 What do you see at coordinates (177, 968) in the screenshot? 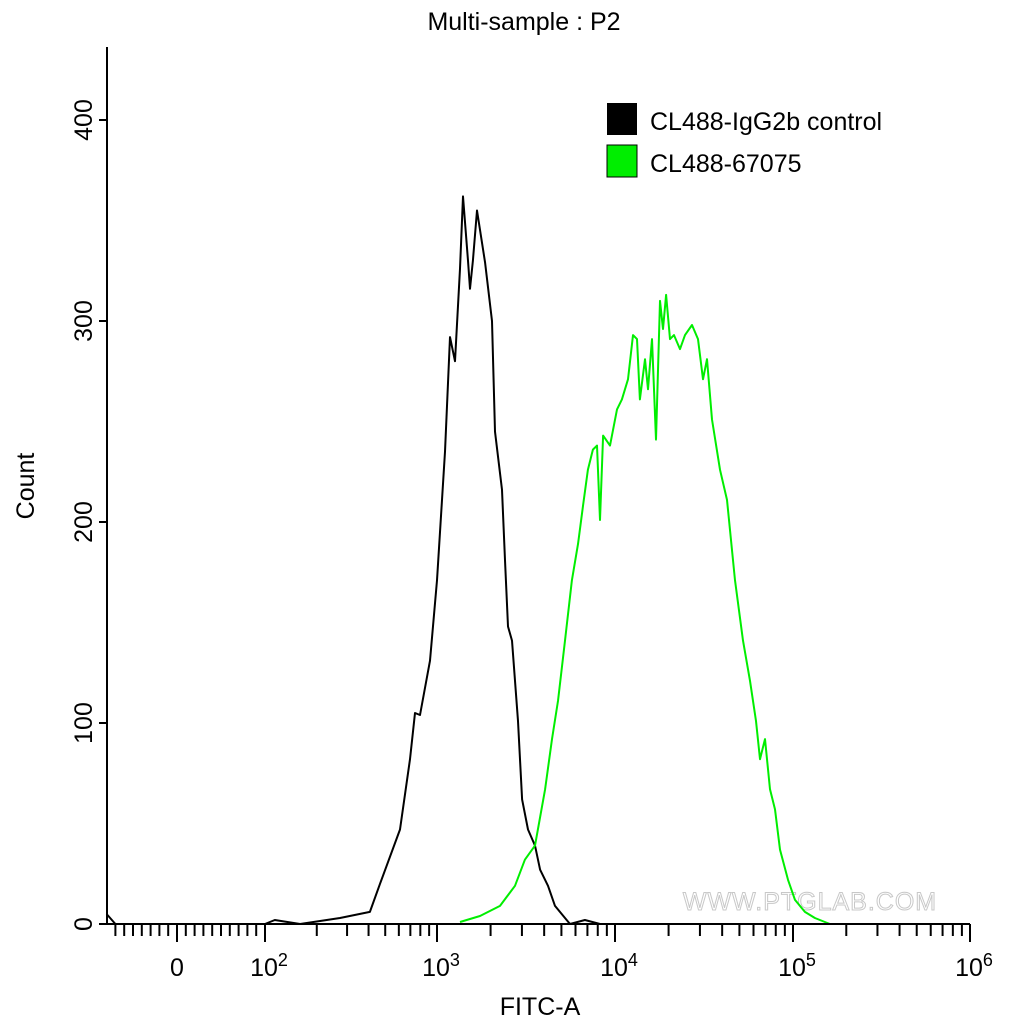
I see `x-tick-label: 0` at bounding box center [177, 968].